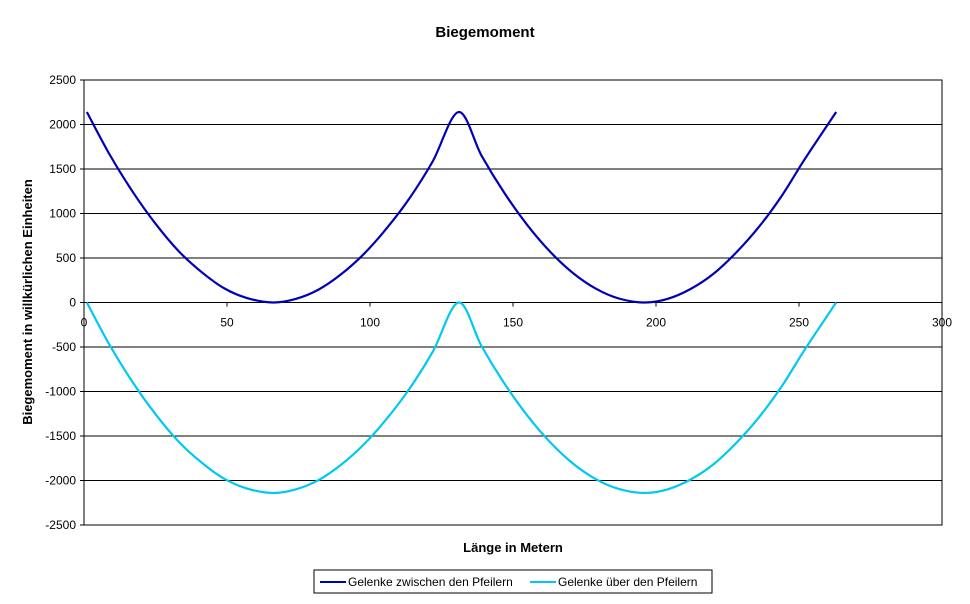  What do you see at coordinates (62, 125) in the screenshot?
I see `y-tick-label-1: 2000` at bounding box center [62, 125].